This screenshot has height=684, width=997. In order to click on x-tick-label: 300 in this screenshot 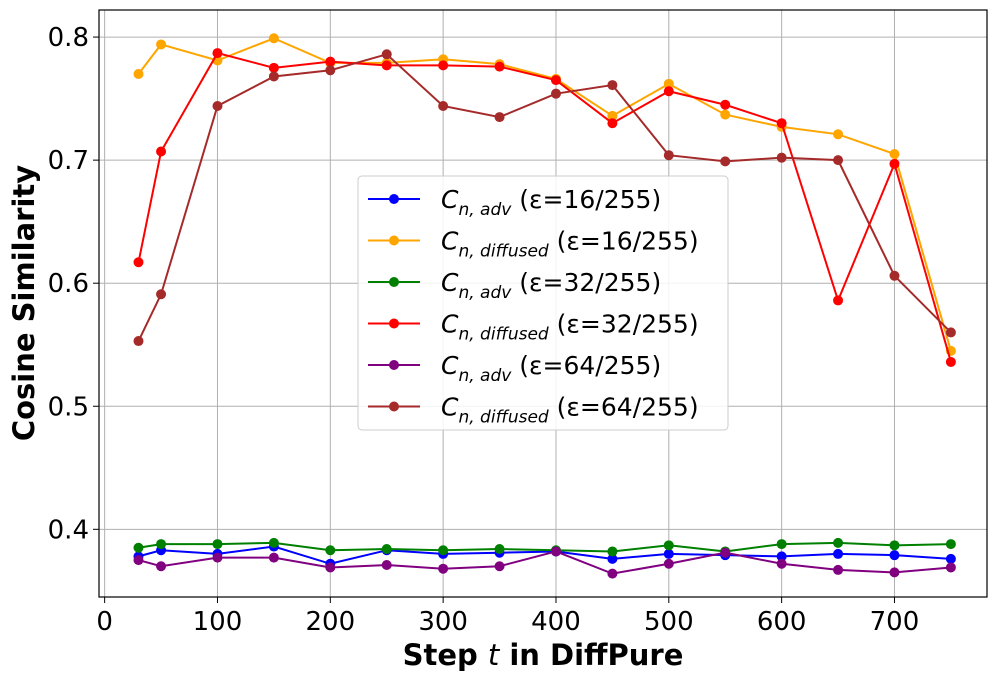, I will do `click(443, 622)`.